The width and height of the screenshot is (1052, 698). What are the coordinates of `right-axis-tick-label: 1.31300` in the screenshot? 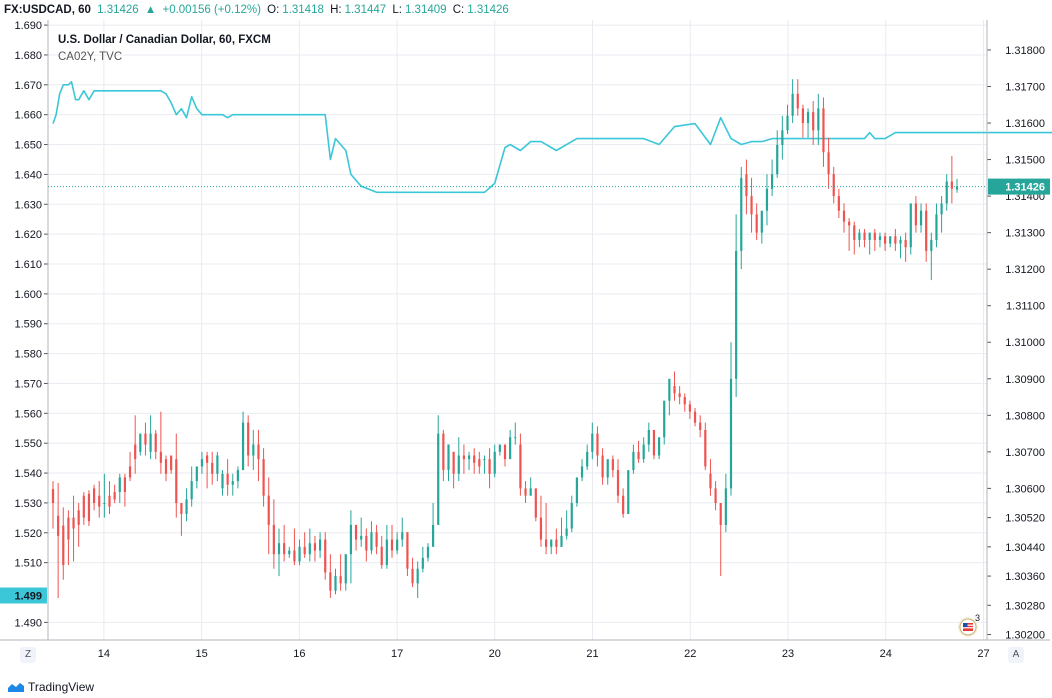 It's located at (1025, 234).